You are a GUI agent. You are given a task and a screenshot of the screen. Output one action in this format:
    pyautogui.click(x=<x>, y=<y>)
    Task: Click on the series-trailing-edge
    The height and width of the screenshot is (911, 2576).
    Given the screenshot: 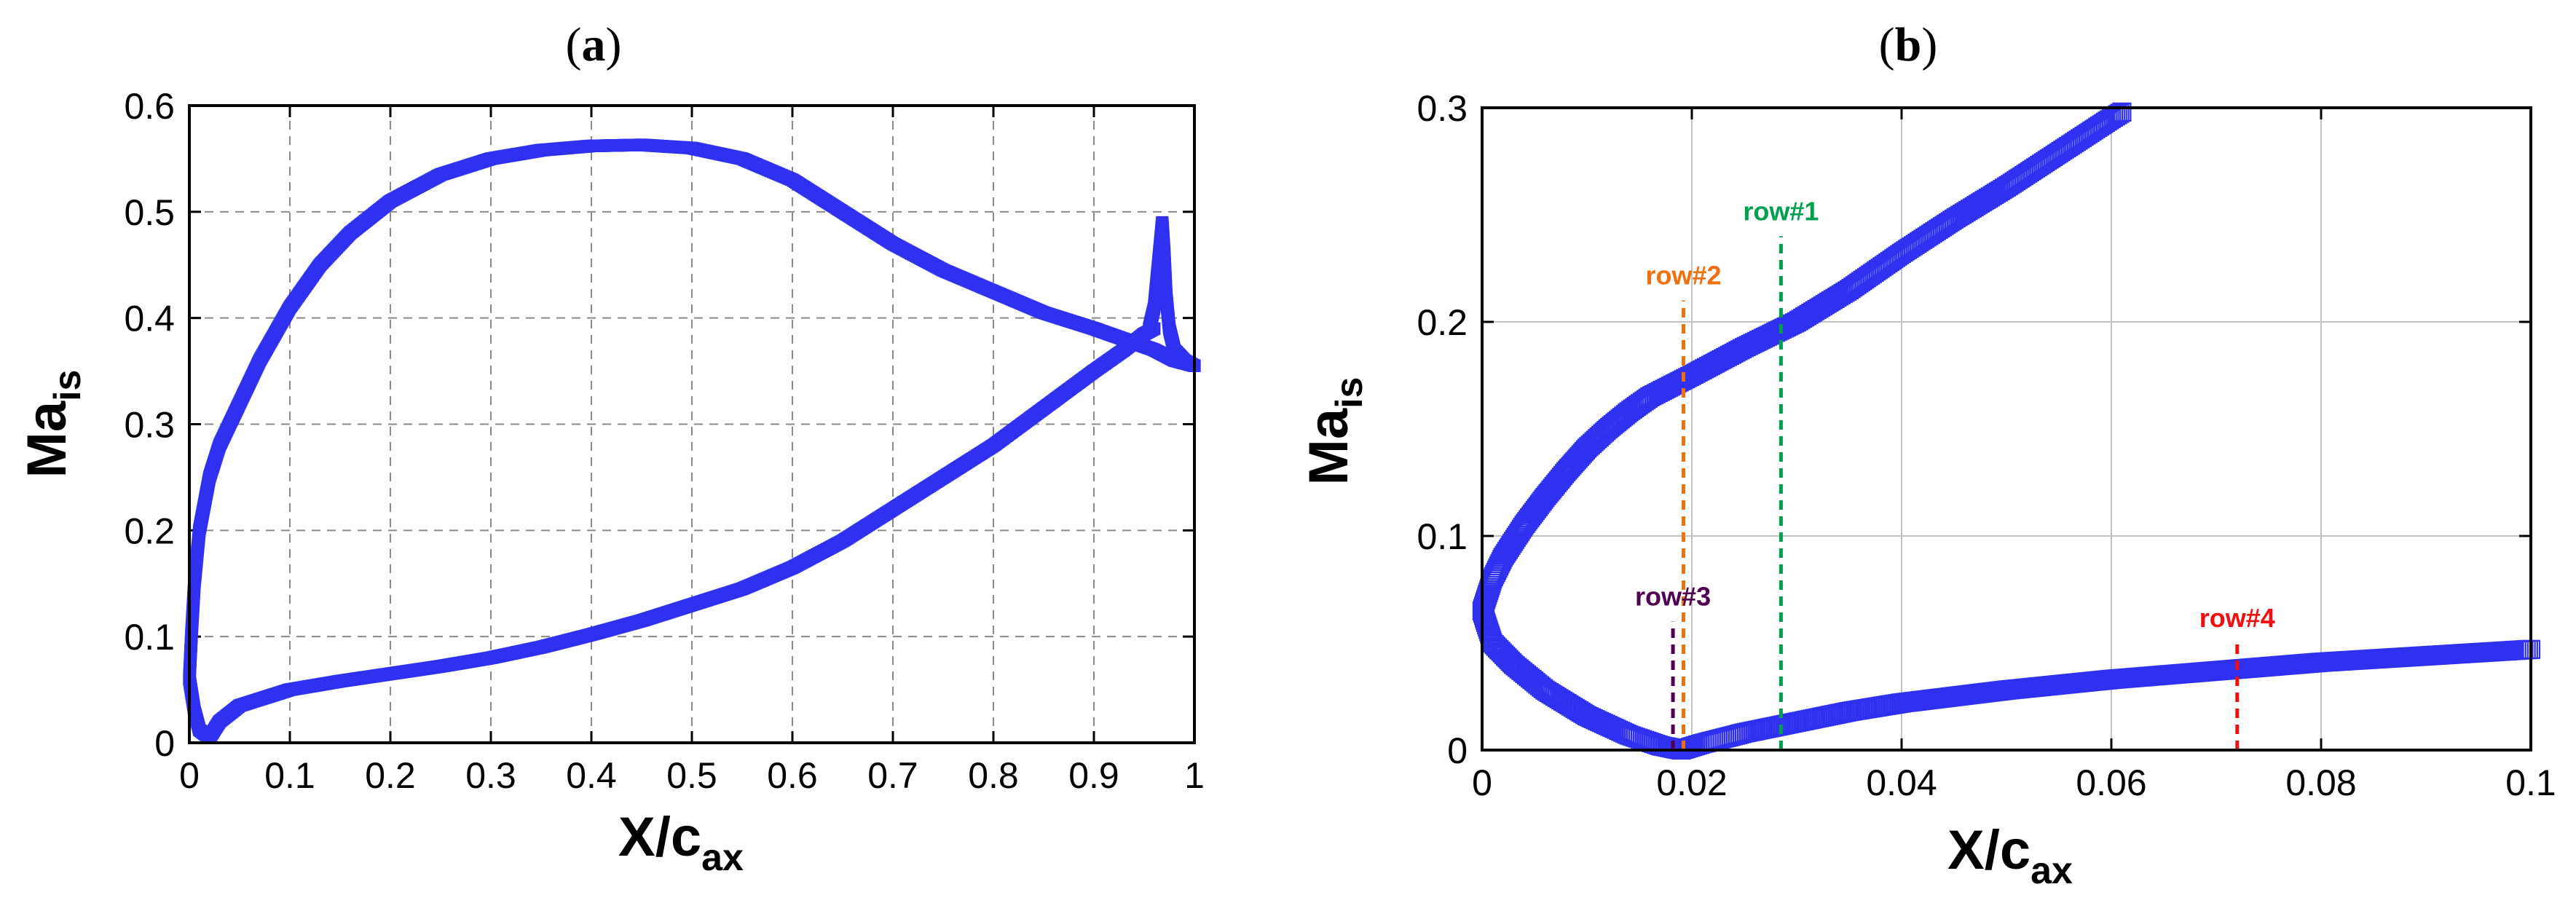 What is the action you would take?
    pyautogui.click(x=1172, y=294)
    